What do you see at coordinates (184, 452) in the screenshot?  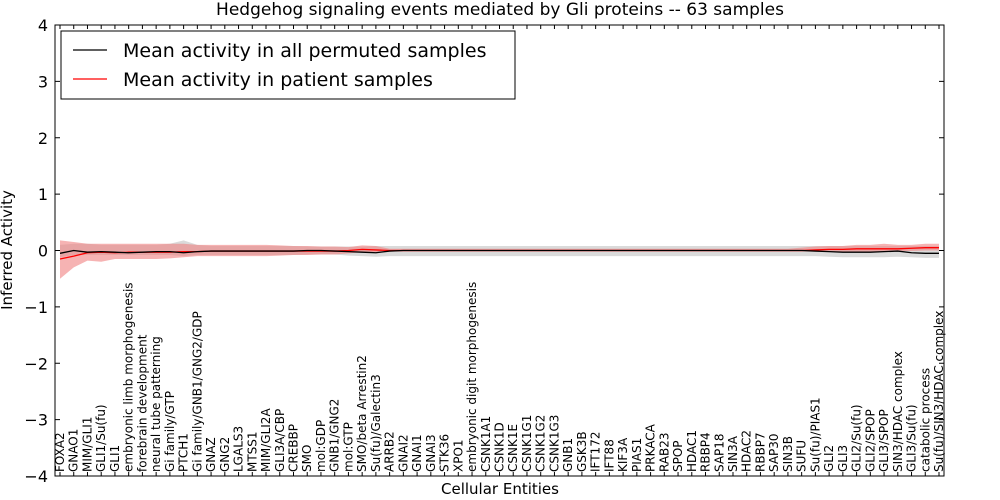 I see `x-tick-label: PTCH1` at bounding box center [184, 452].